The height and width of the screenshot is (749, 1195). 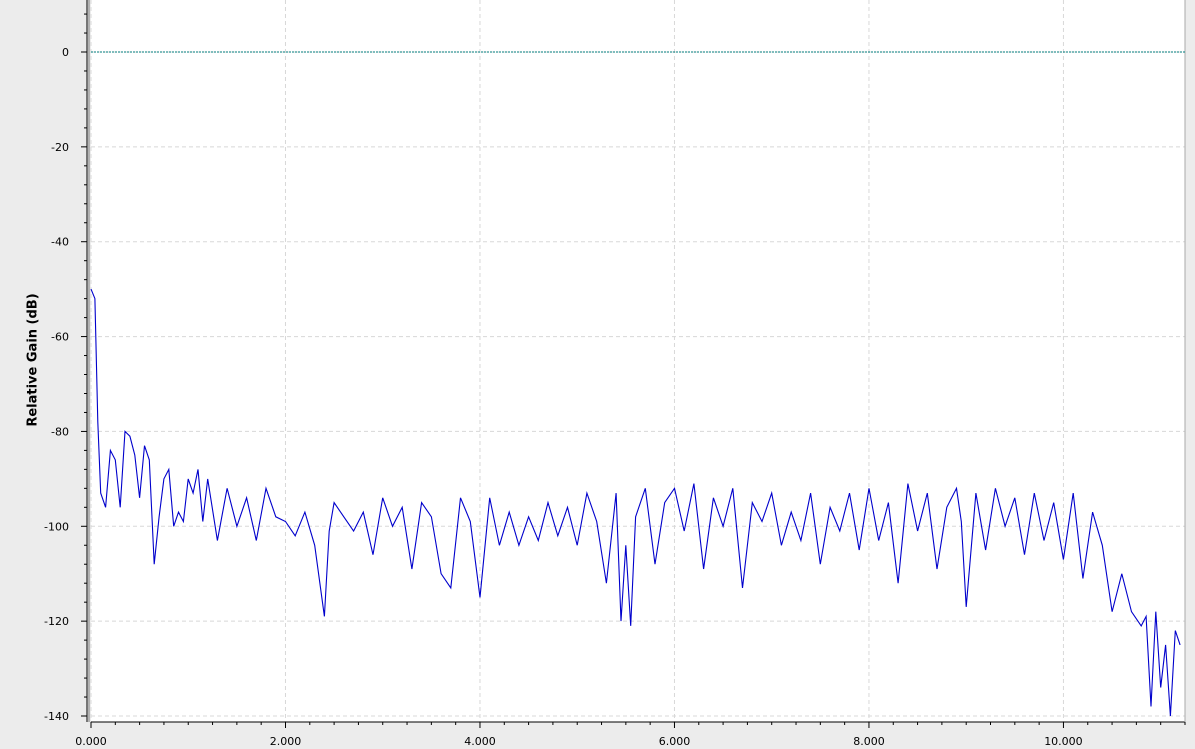 I want to click on y-tick-label: -80, so click(x=60, y=431).